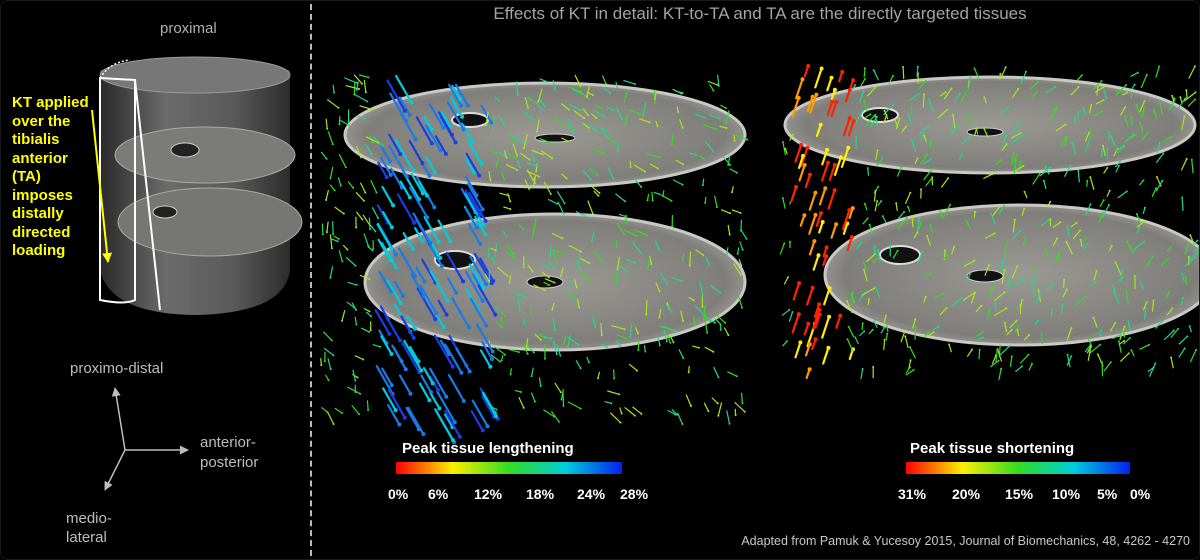 The width and height of the screenshot is (1200, 560). I want to click on kt-note-line: anterior, so click(40, 158).